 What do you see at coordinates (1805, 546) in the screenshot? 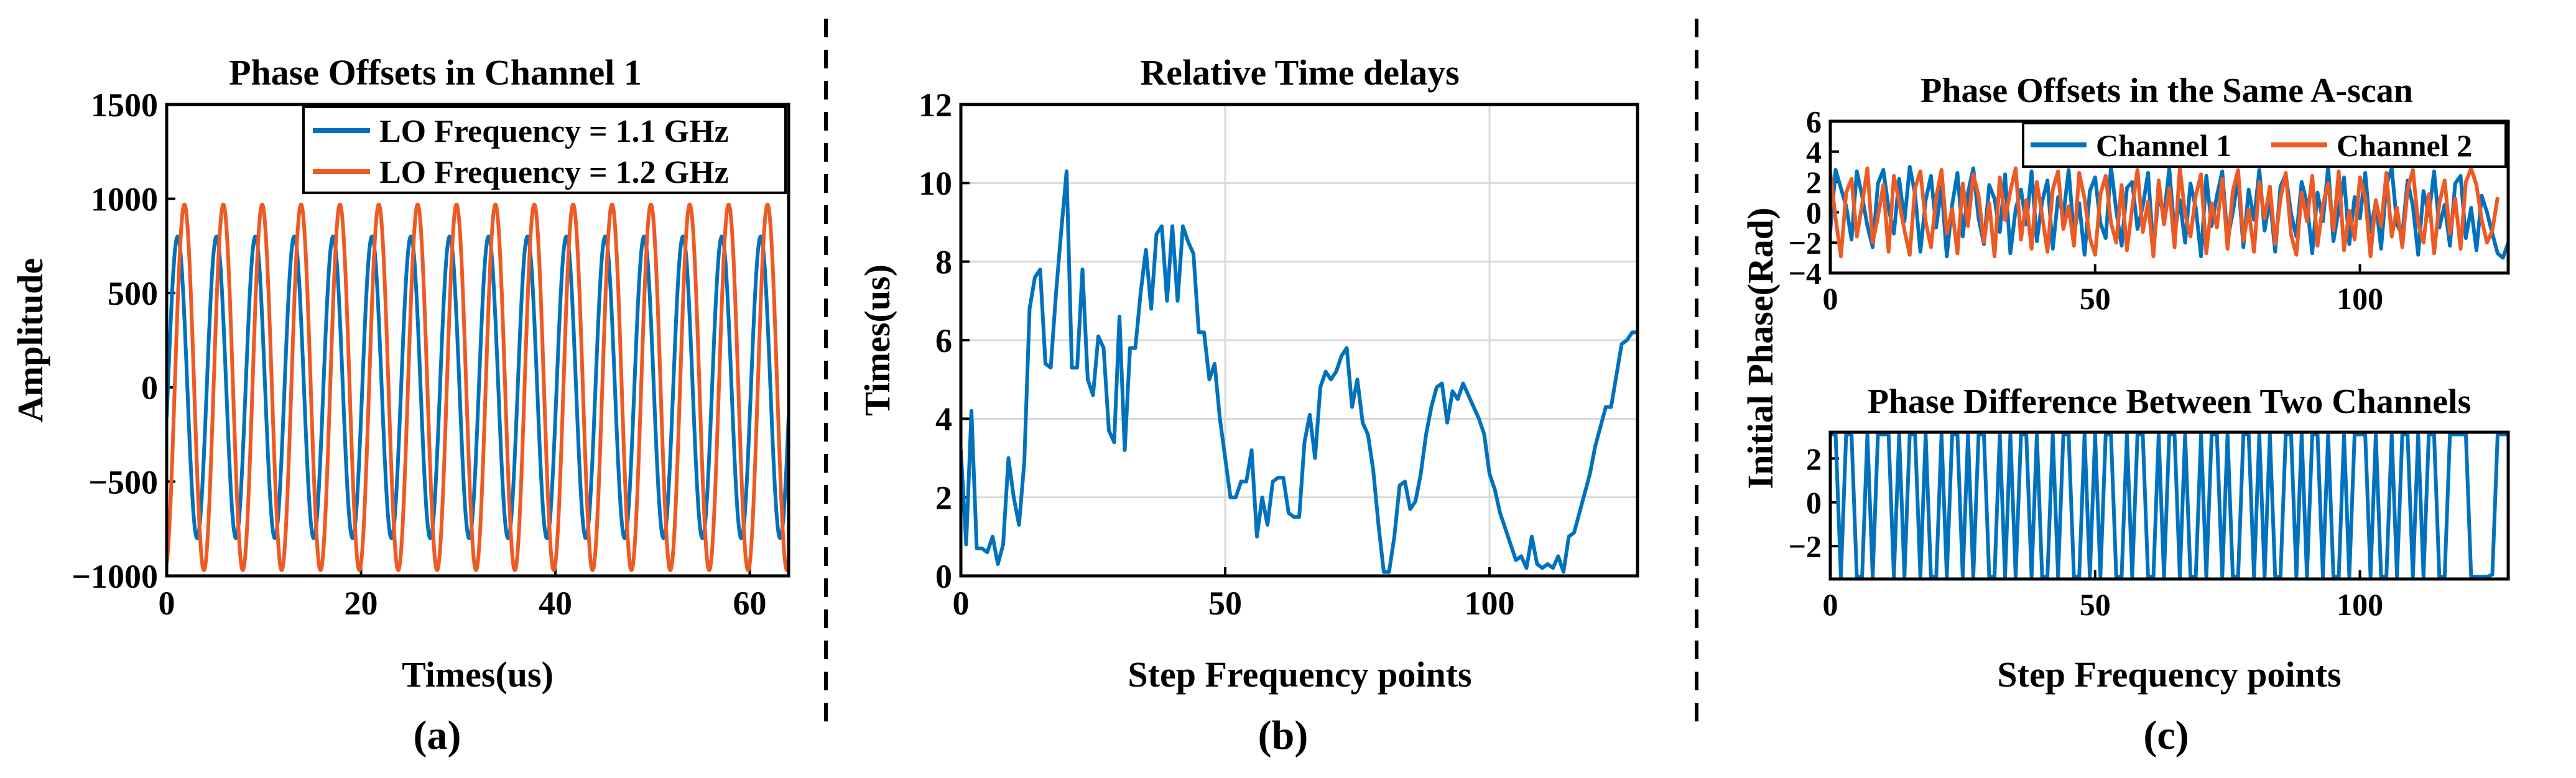
I see `y-tick-label-c2-0: −2` at bounding box center [1805, 546].